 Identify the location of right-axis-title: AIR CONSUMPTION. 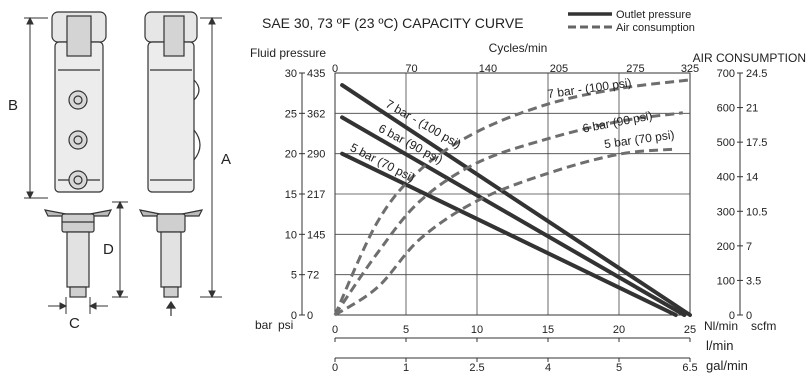
(749, 58).